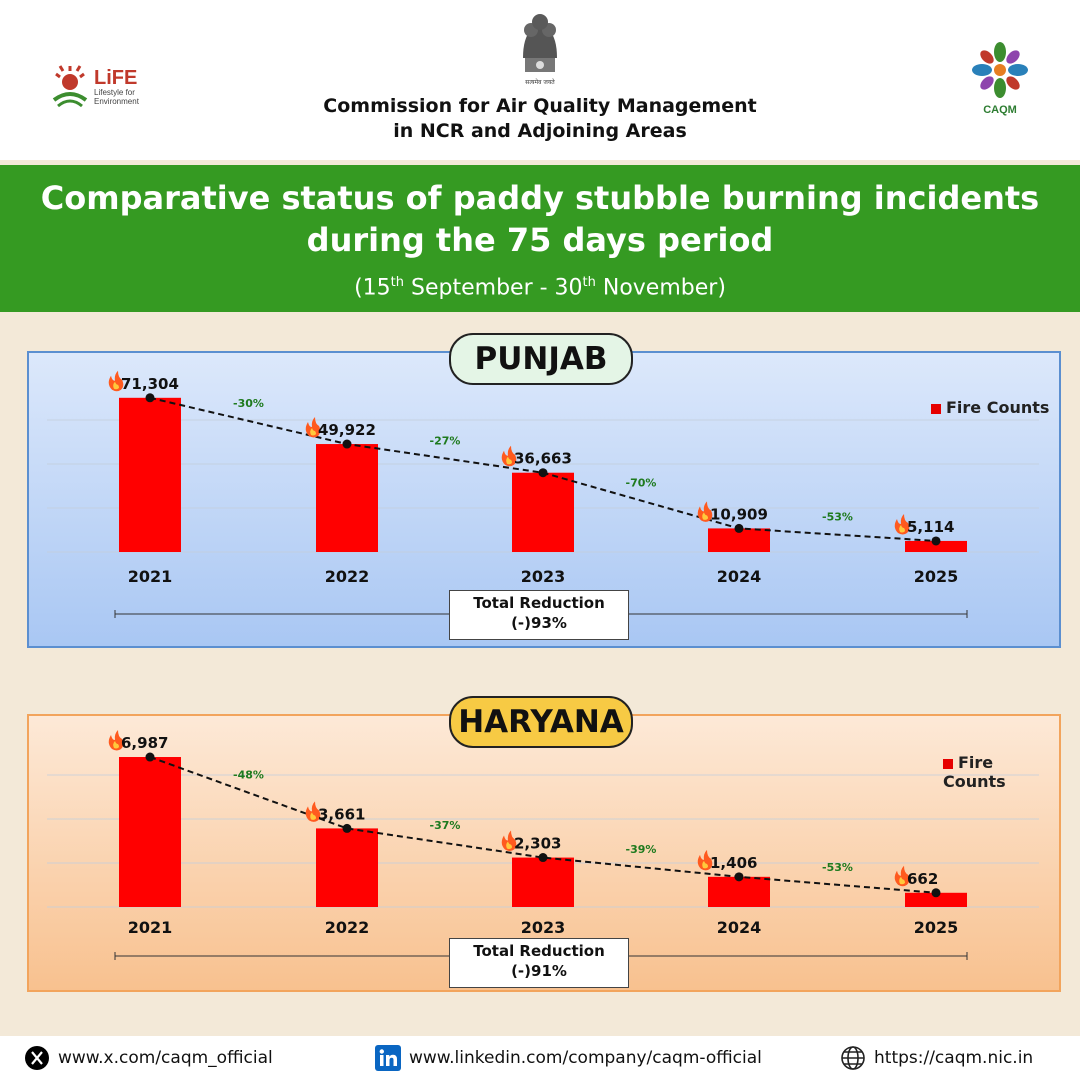 This screenshot has height=1080, width=1080. I want to click on website-link: https://caqm.nic.in, so click(936, 1058).